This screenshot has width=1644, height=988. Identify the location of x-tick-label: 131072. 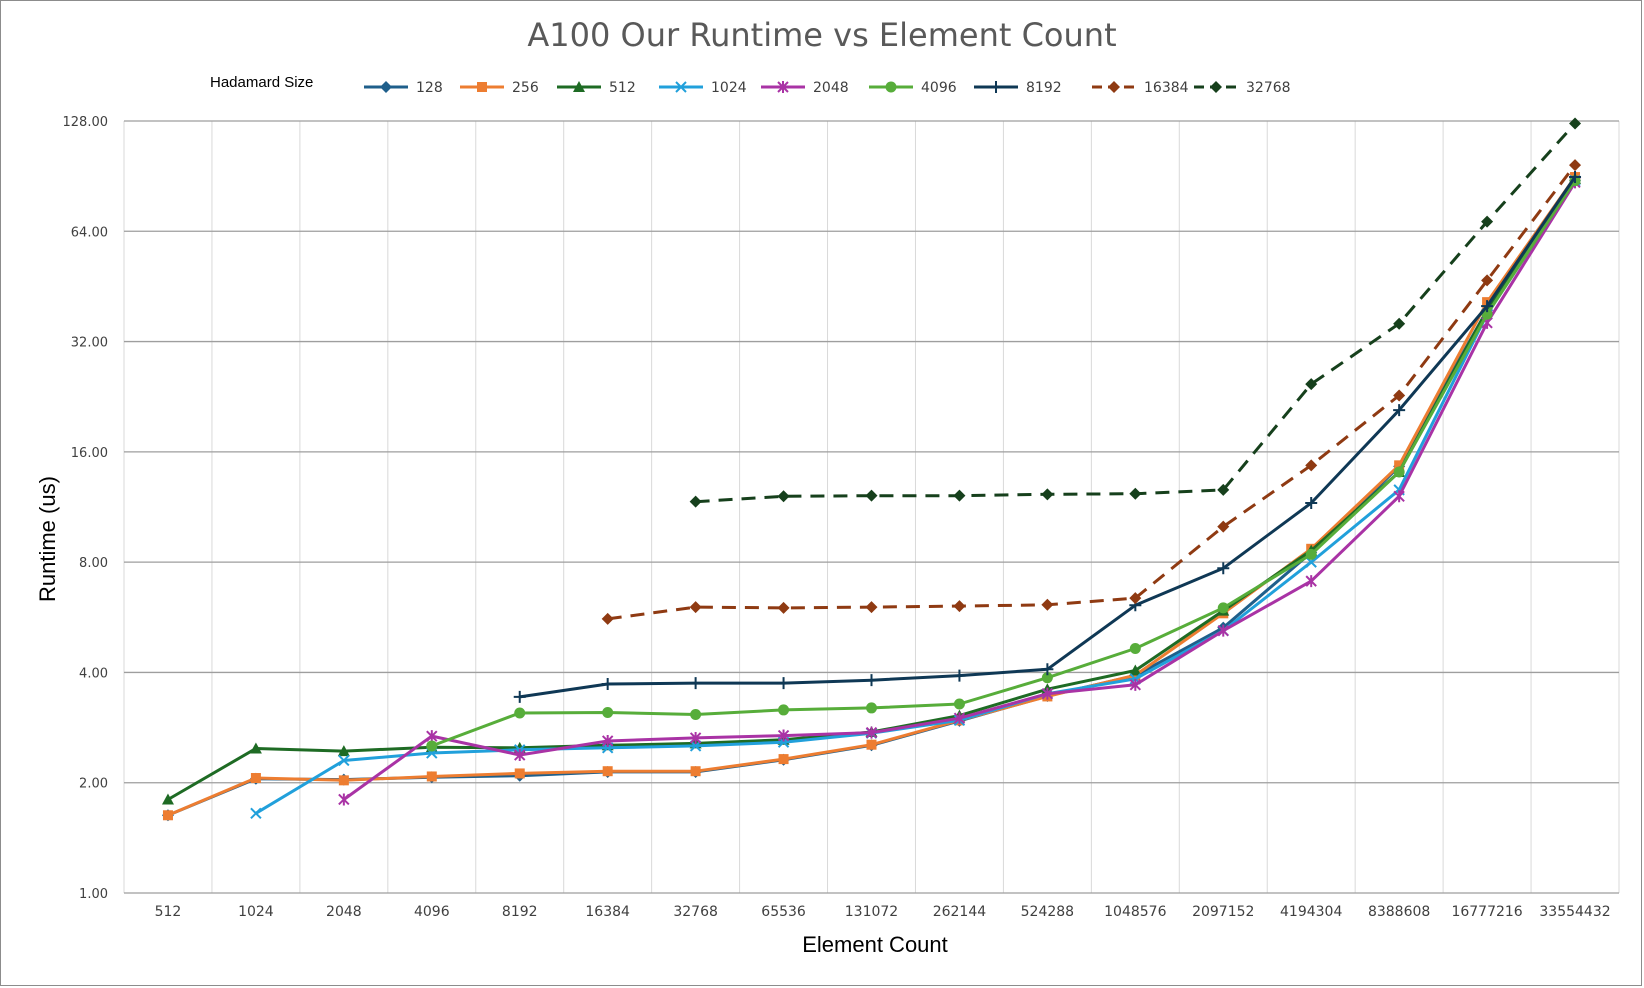
(871, 912).